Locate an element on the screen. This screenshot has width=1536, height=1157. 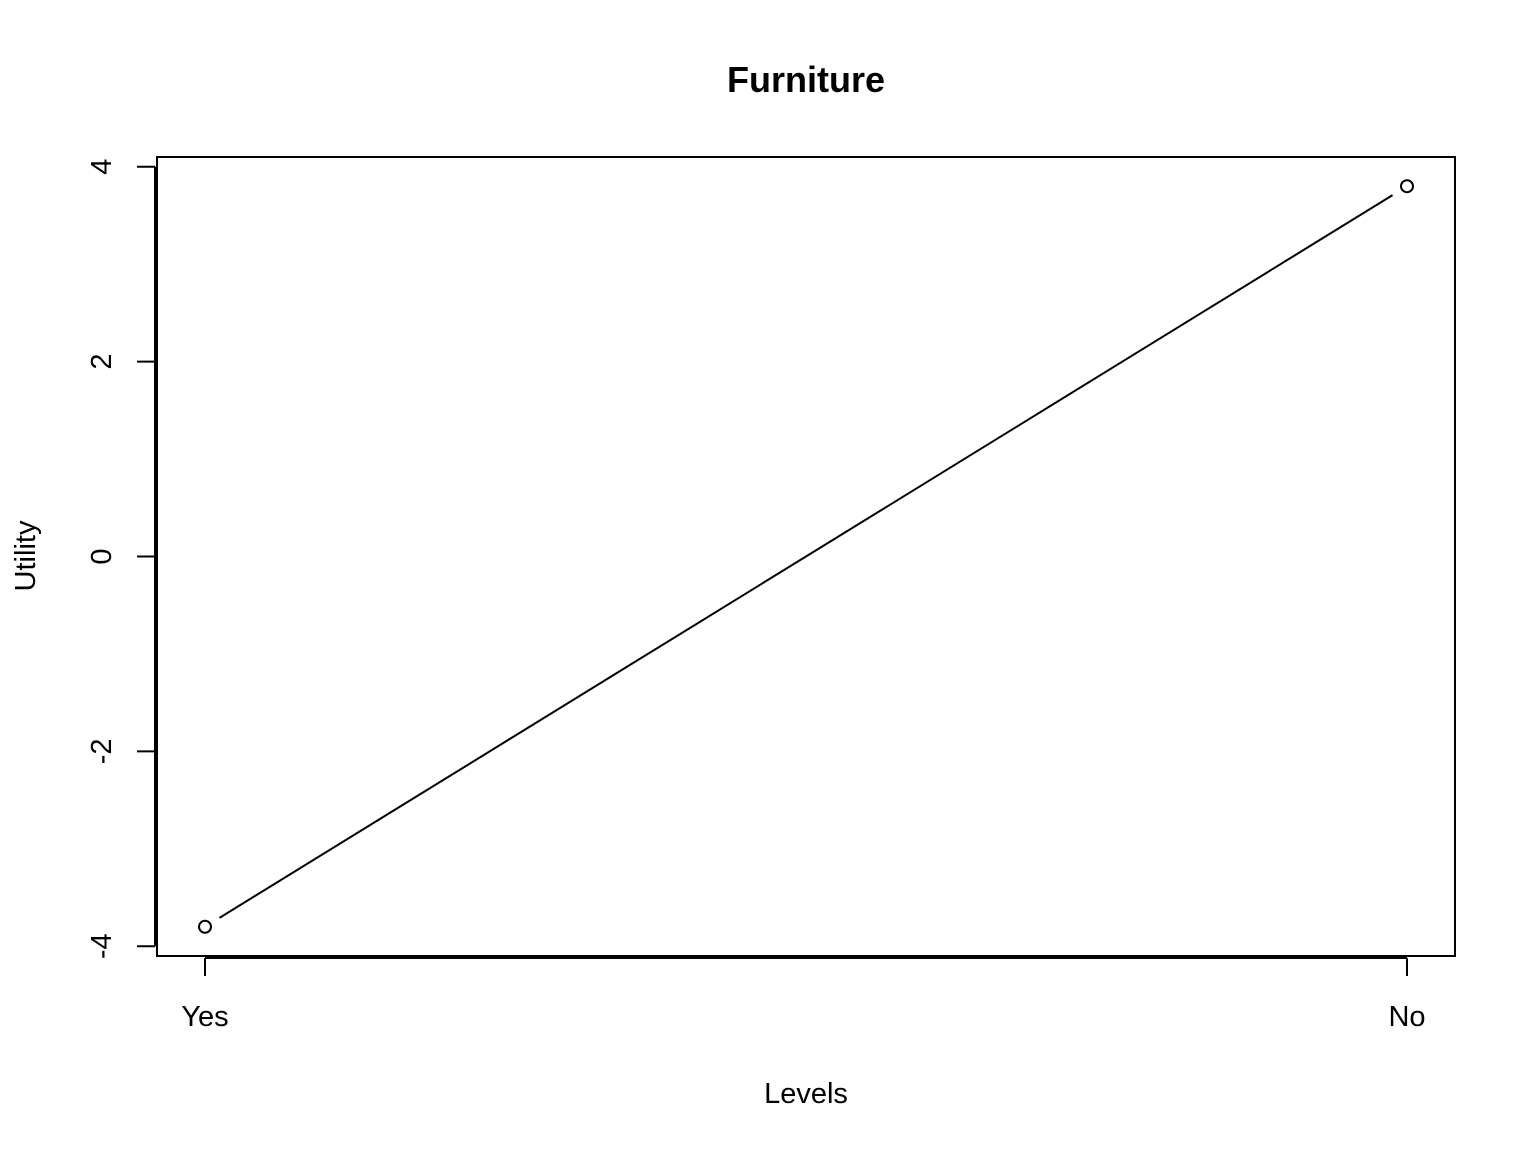
x-axis: Yes No is located at coordinates (803, 995).